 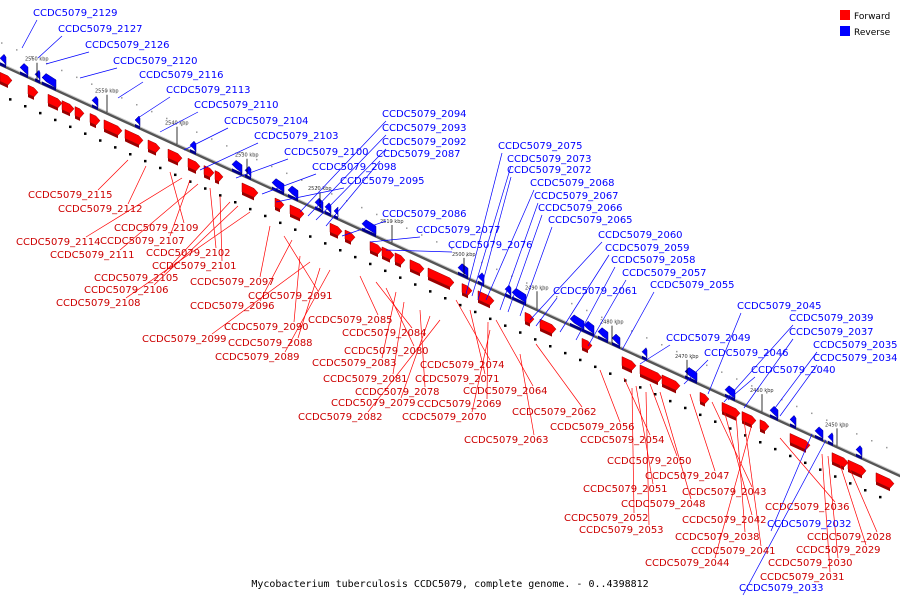 What do you see at coordinates (58, 242) in the screenshot?
I see `forward-gene-label: CCDC5079_2114` at bounding box center [58, 242].